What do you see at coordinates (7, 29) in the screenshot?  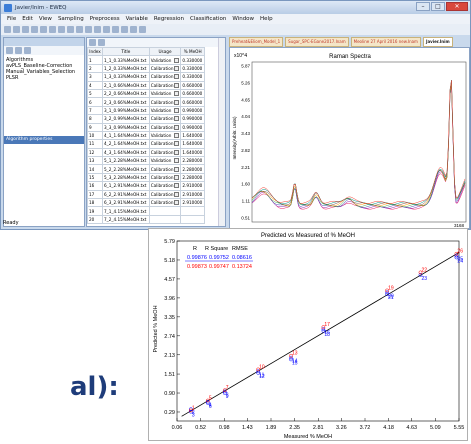 I see `new-file-icon` at bounding box center [7, 29].